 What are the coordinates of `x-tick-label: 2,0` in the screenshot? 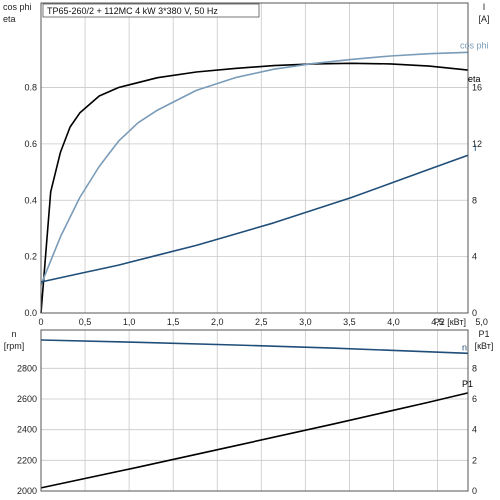 It's located at (217, 322).